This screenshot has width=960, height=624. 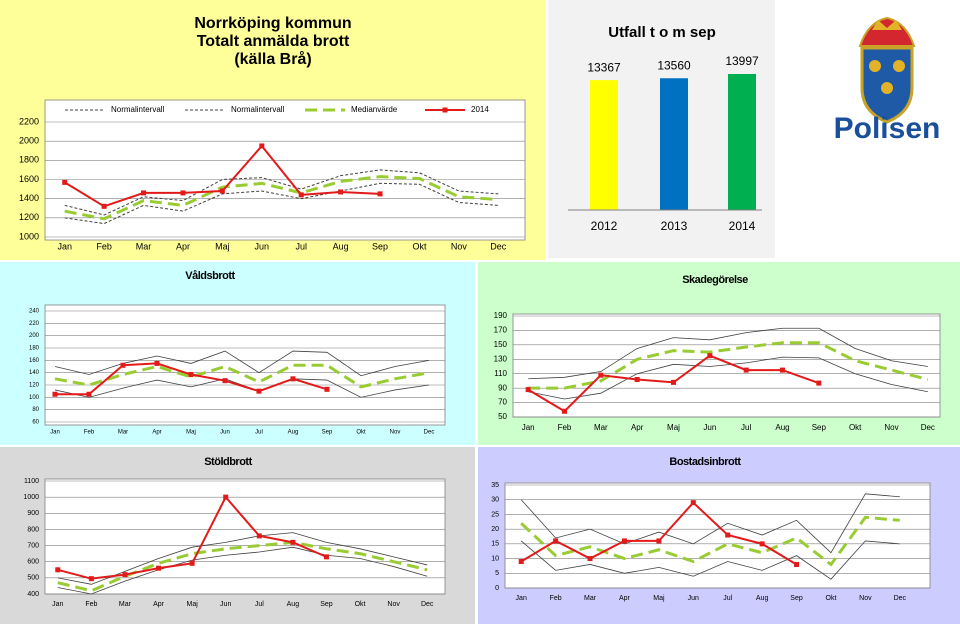 I want to click on x-tick-label: 2014, so click(x=742, y=226).